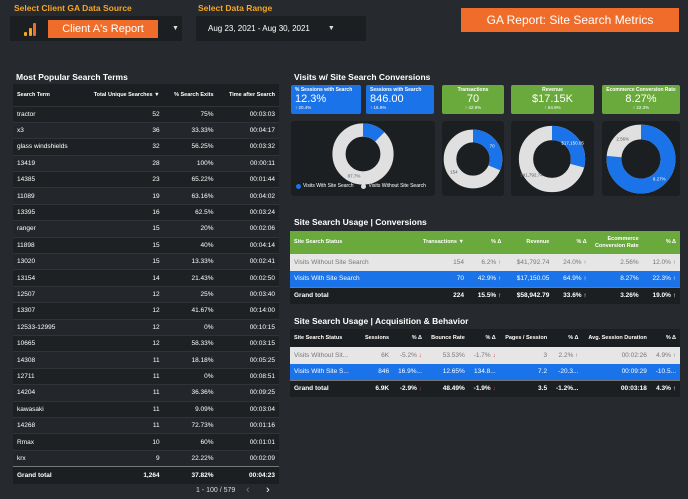 The image size is (688, 499). I want to click on cell: ranger, so click(46, 229).